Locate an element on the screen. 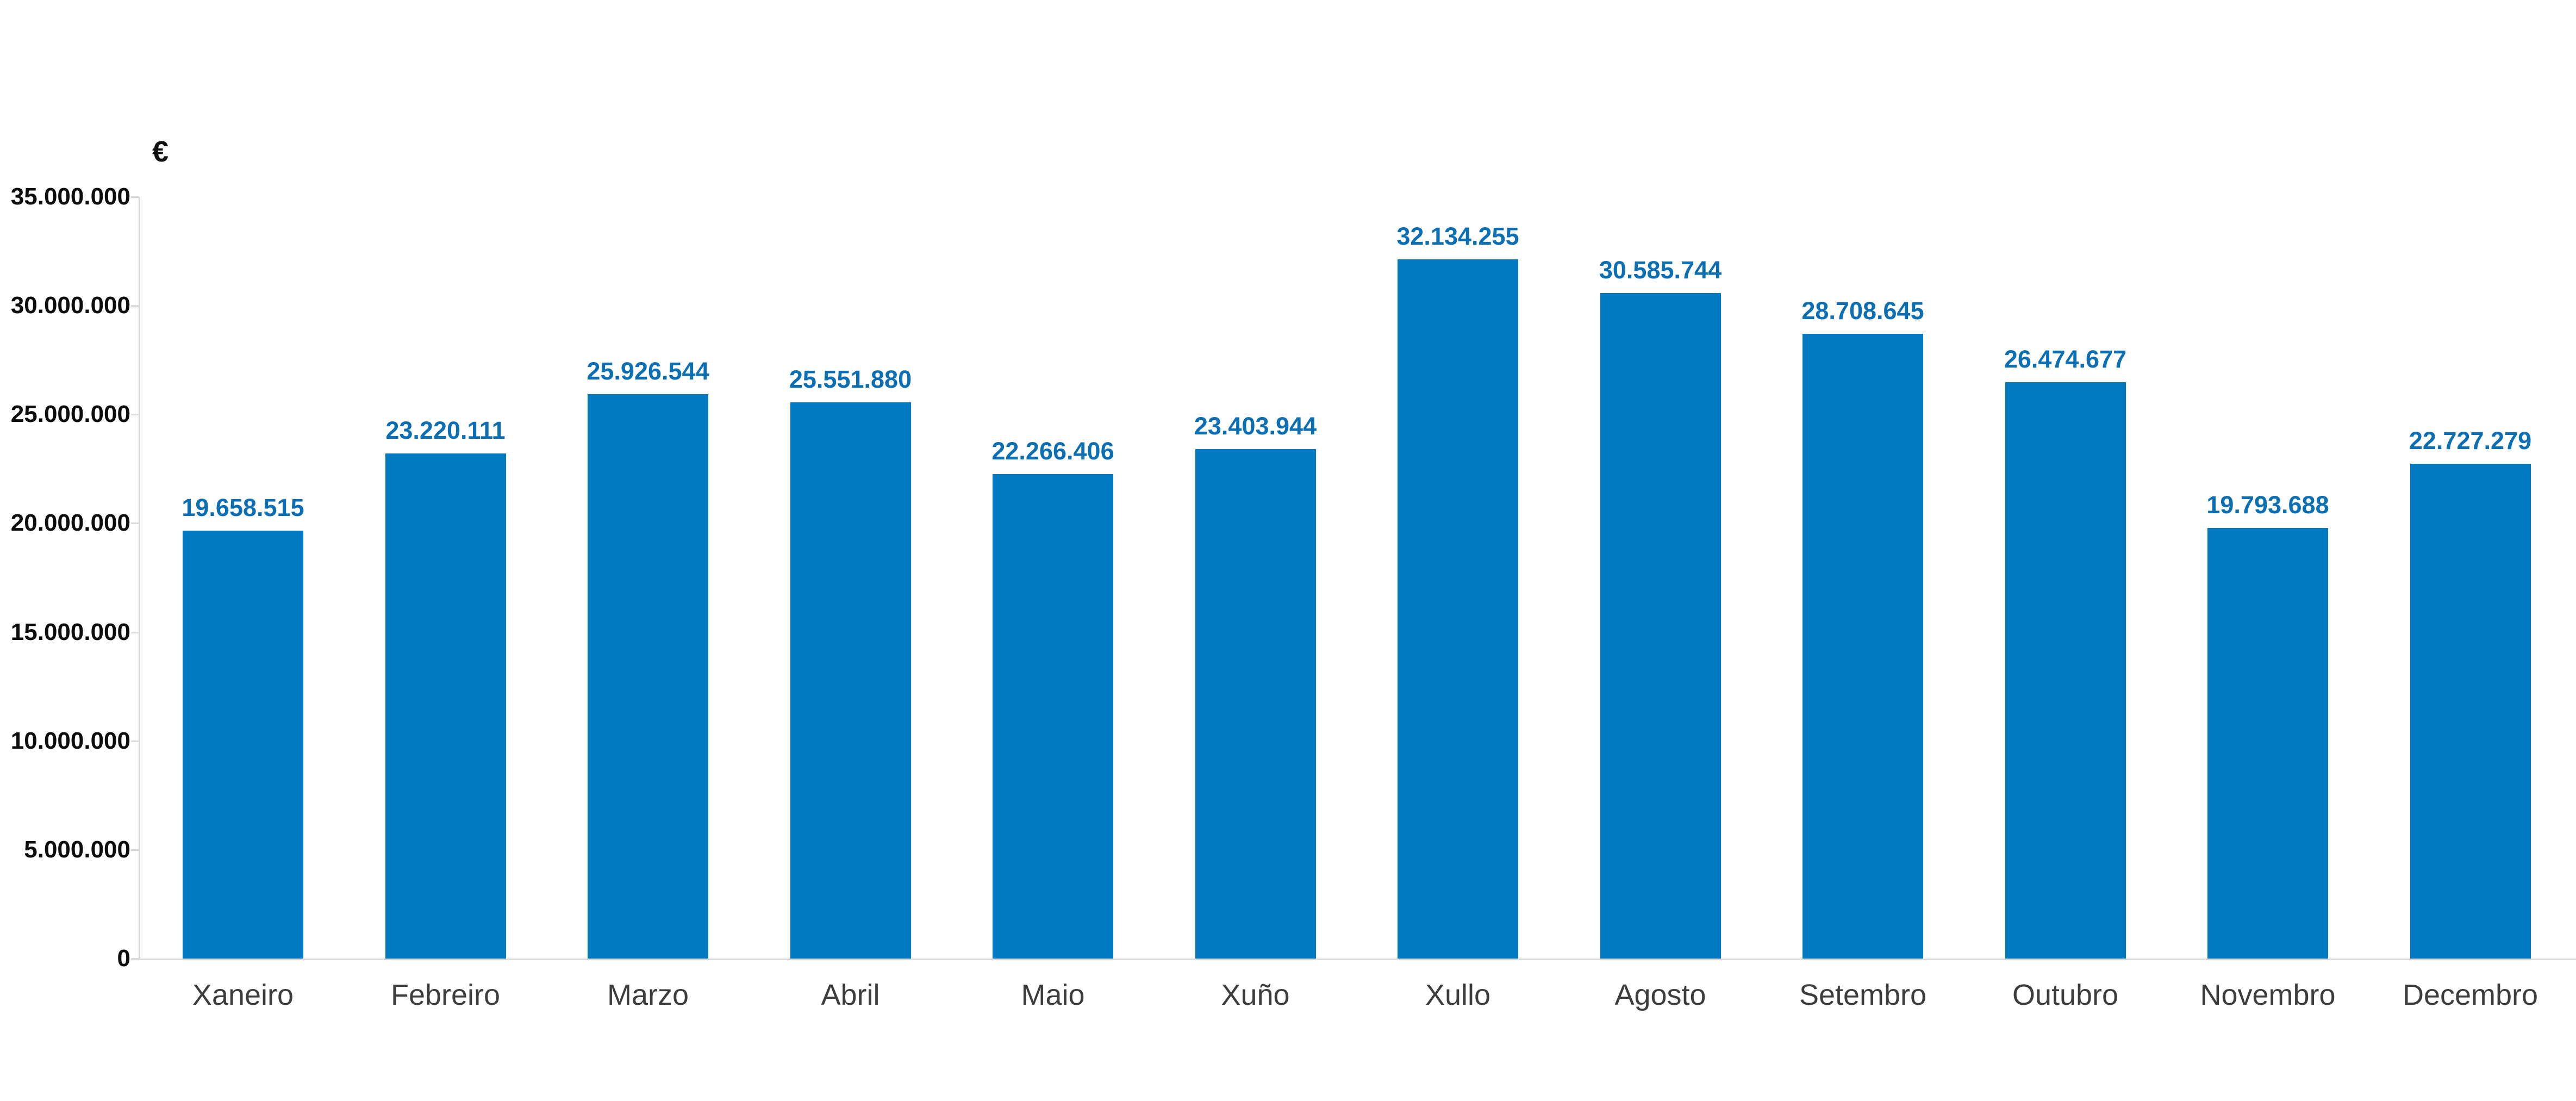  y-axis-tick-label: 0 is located at coordinates (124, 958).